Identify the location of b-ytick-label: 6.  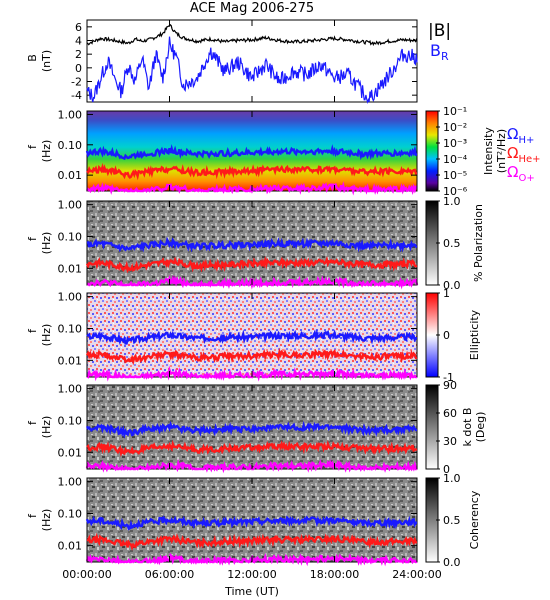
(78, 27).